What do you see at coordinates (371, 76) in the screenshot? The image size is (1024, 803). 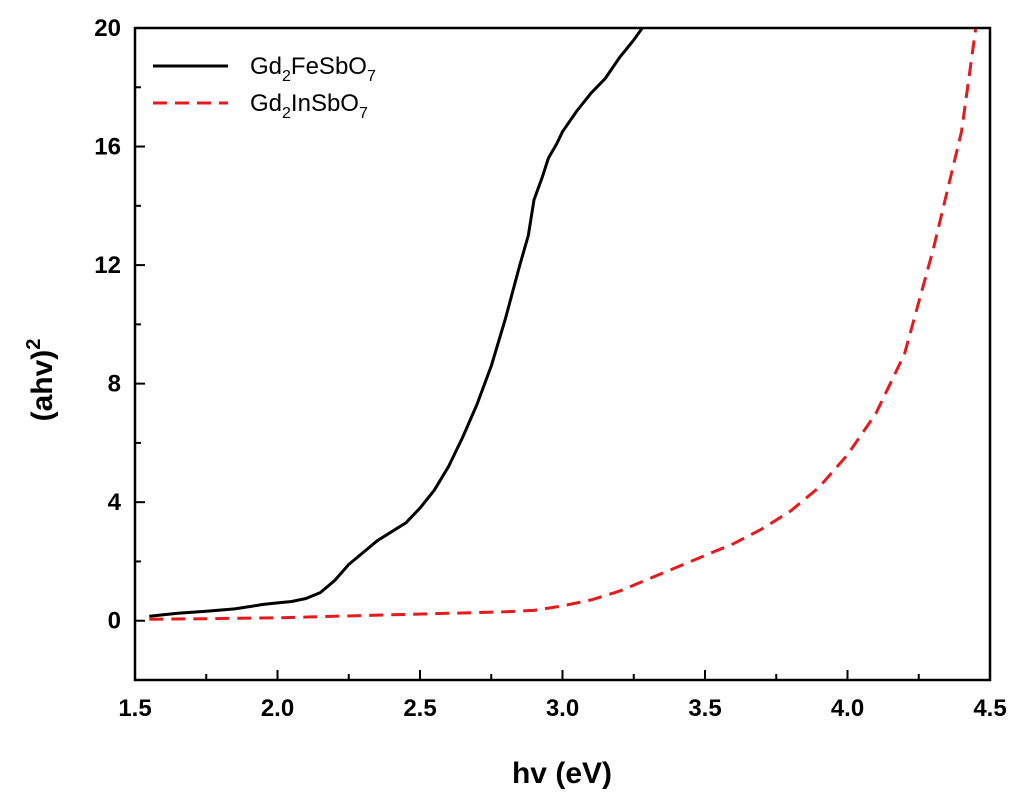 I see `legend-label-gd2fesbo7-sub2: 7` at bounding box center [371, 76].